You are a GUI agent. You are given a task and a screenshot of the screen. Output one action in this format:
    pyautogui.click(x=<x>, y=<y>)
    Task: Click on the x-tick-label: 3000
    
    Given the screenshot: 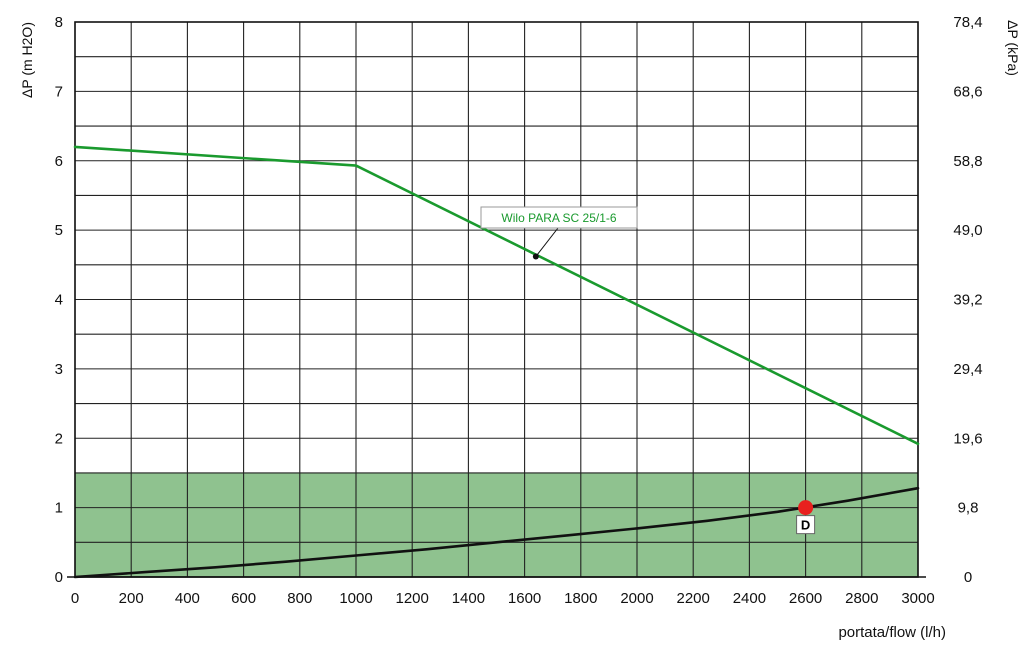 What is the action you would take?
    pyautogui.click(x=917, y=598)
    